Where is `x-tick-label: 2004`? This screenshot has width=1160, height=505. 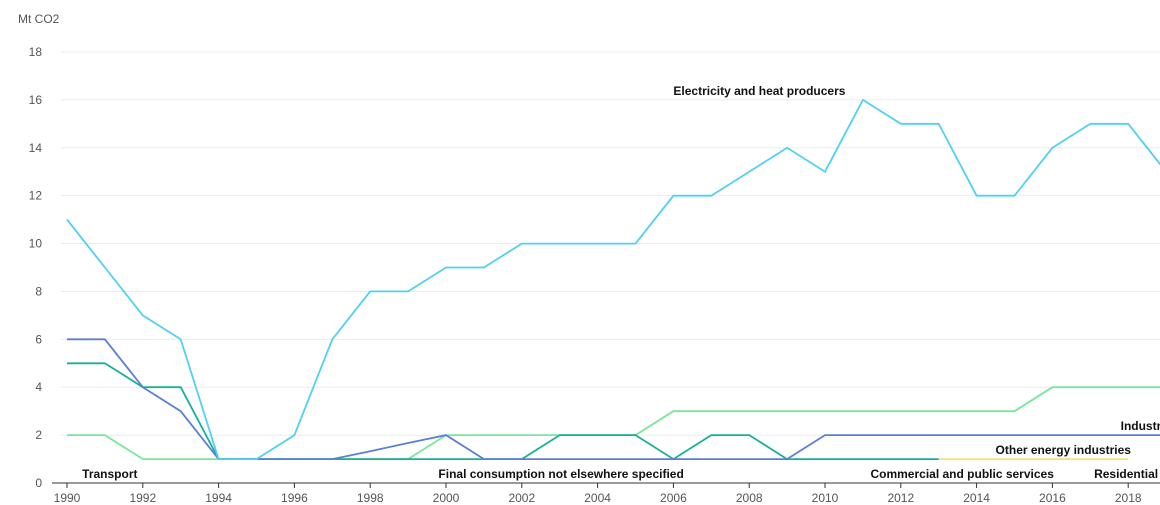
x-tick-label: 2004 is located at coordinates (597, 498).